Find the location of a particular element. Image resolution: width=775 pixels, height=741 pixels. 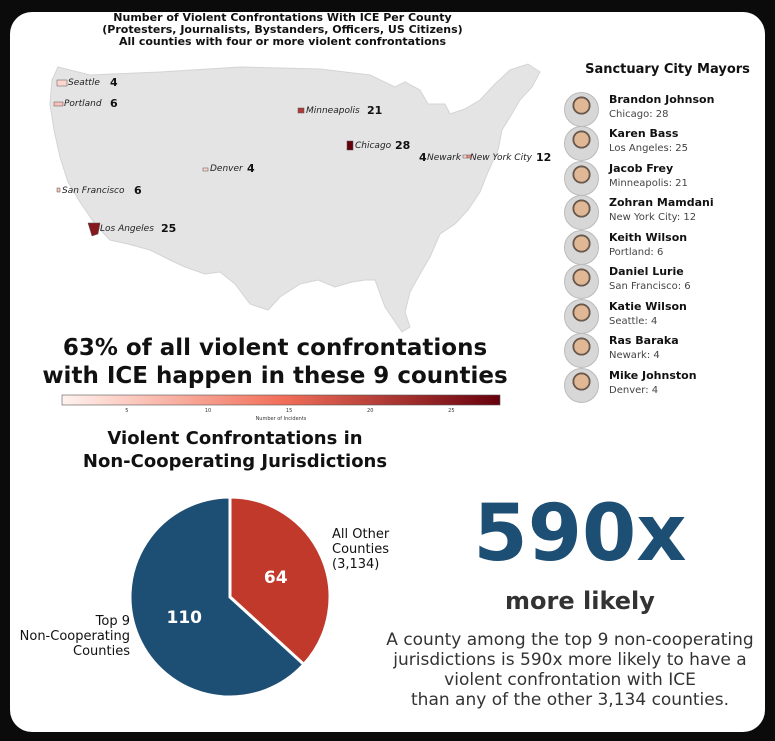

city-value-new-york-city: 12 is located at coordinates (544, 157).